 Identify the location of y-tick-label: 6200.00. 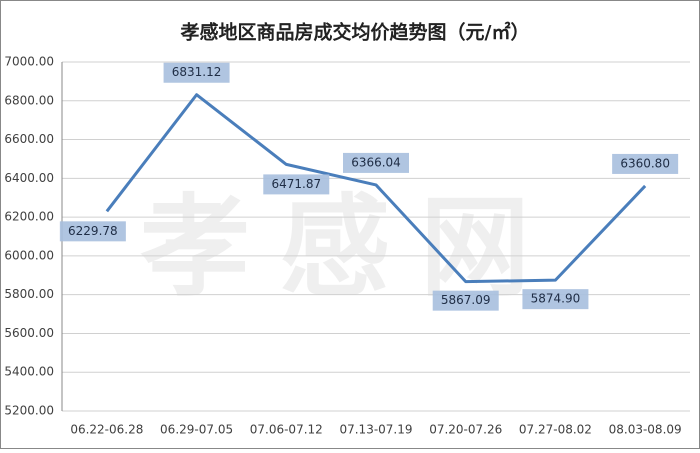
(29, 217).